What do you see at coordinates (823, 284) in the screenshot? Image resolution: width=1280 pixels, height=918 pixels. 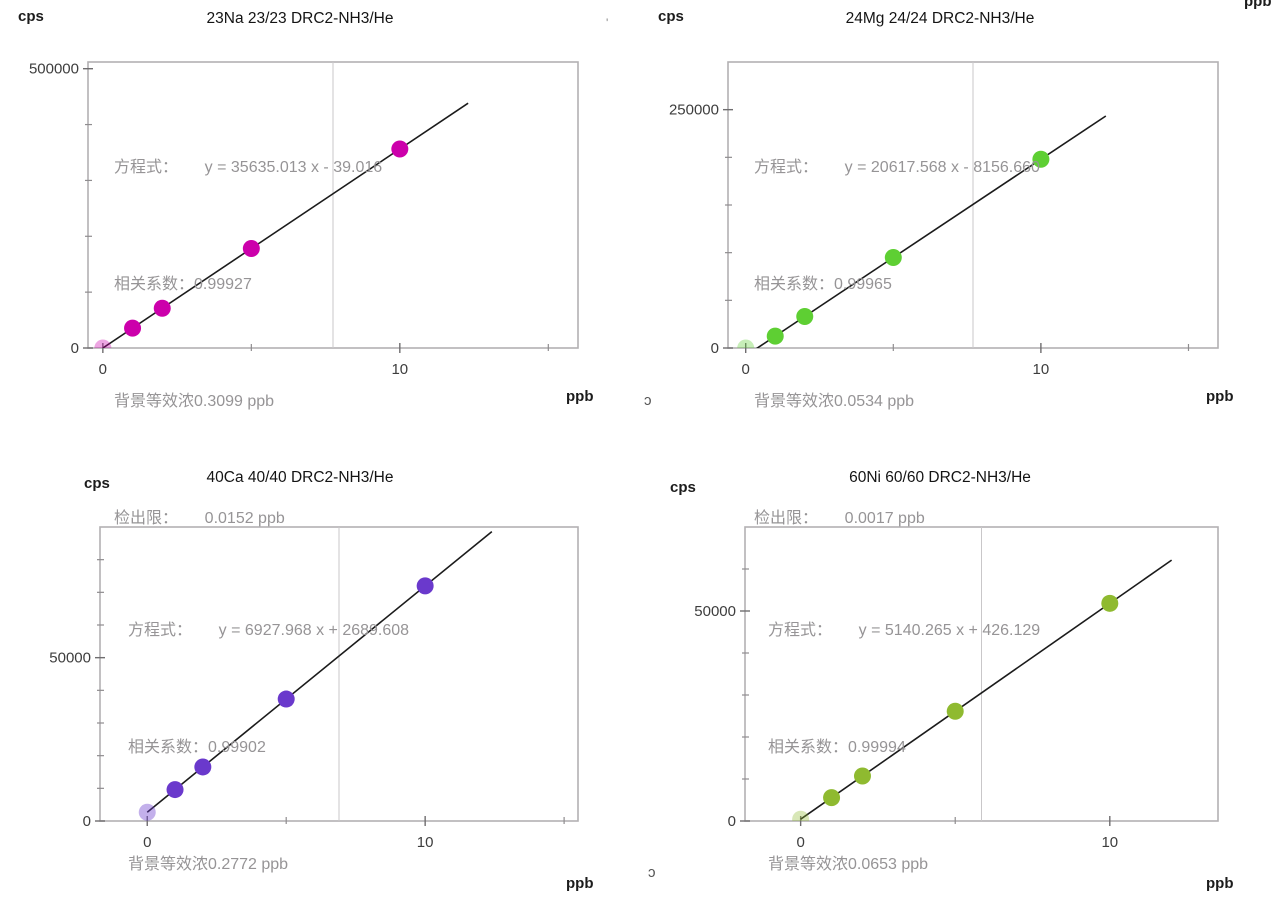 I see `correlation-line: 相关系数：0.99965` at bounding box center [823, 284].